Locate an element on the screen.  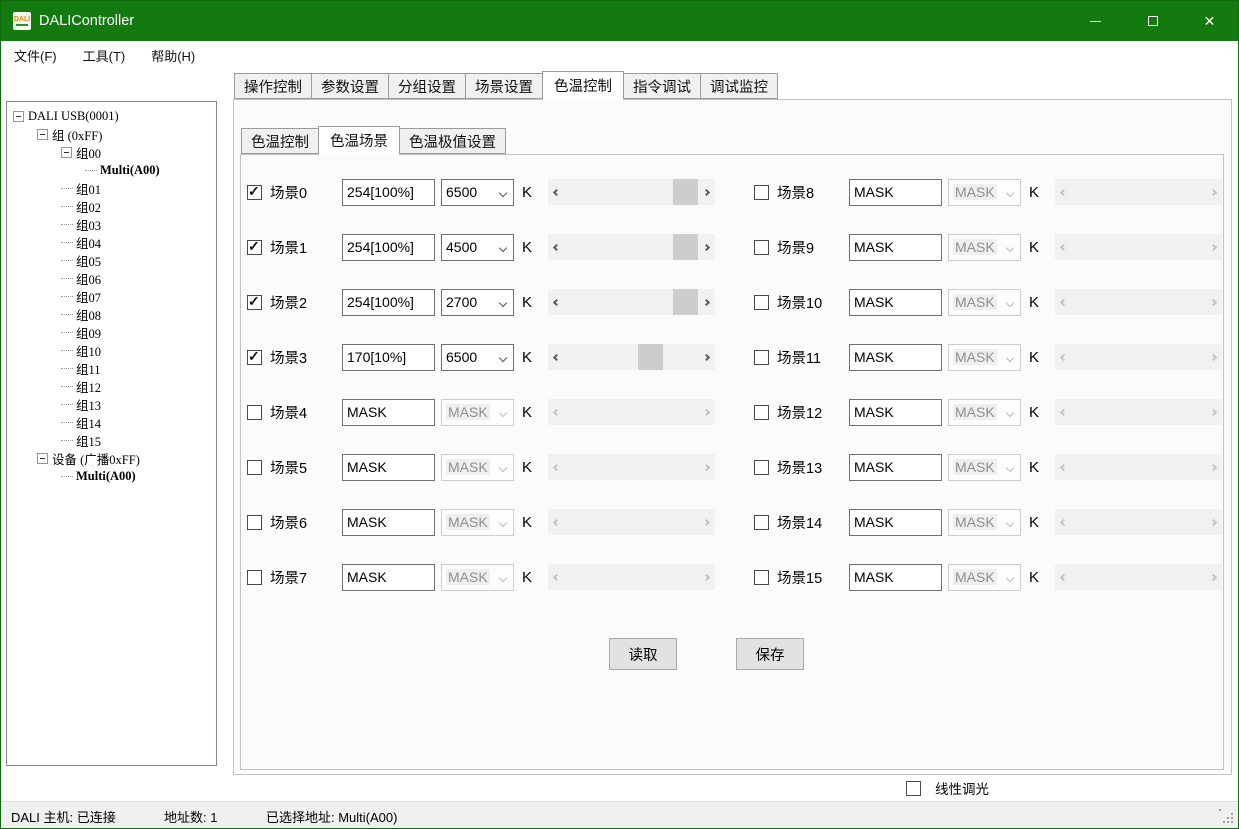
read-button: 读取 is located at coordinates (643, 654).